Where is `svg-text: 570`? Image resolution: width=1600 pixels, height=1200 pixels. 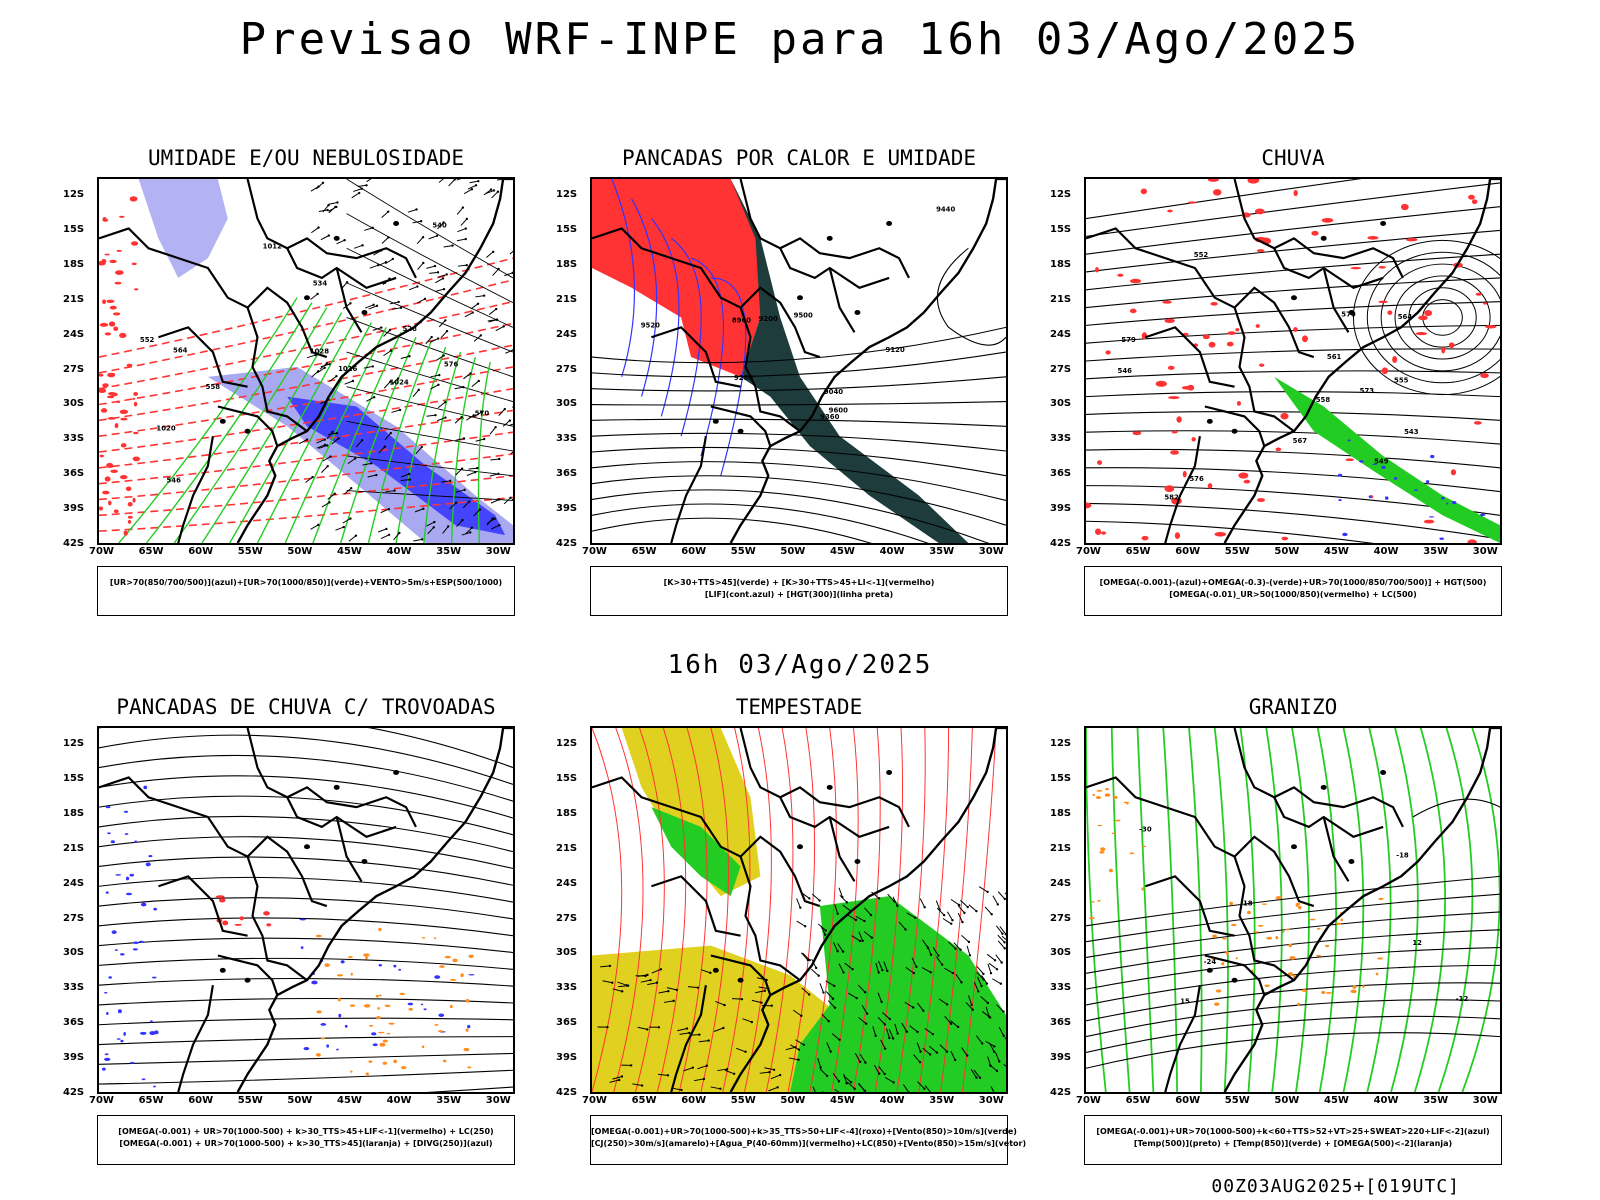
svg-text: 570 is located at coordinates (482, 413).